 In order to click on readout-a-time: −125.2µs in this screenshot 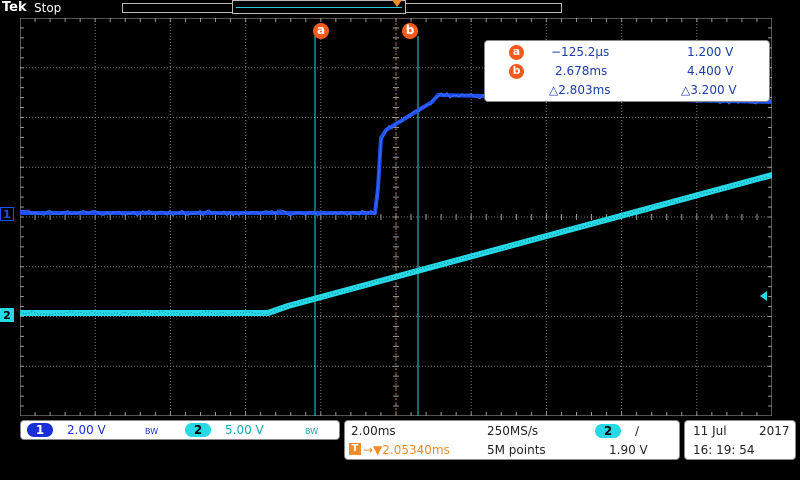, I will do `click(580, 52)`.